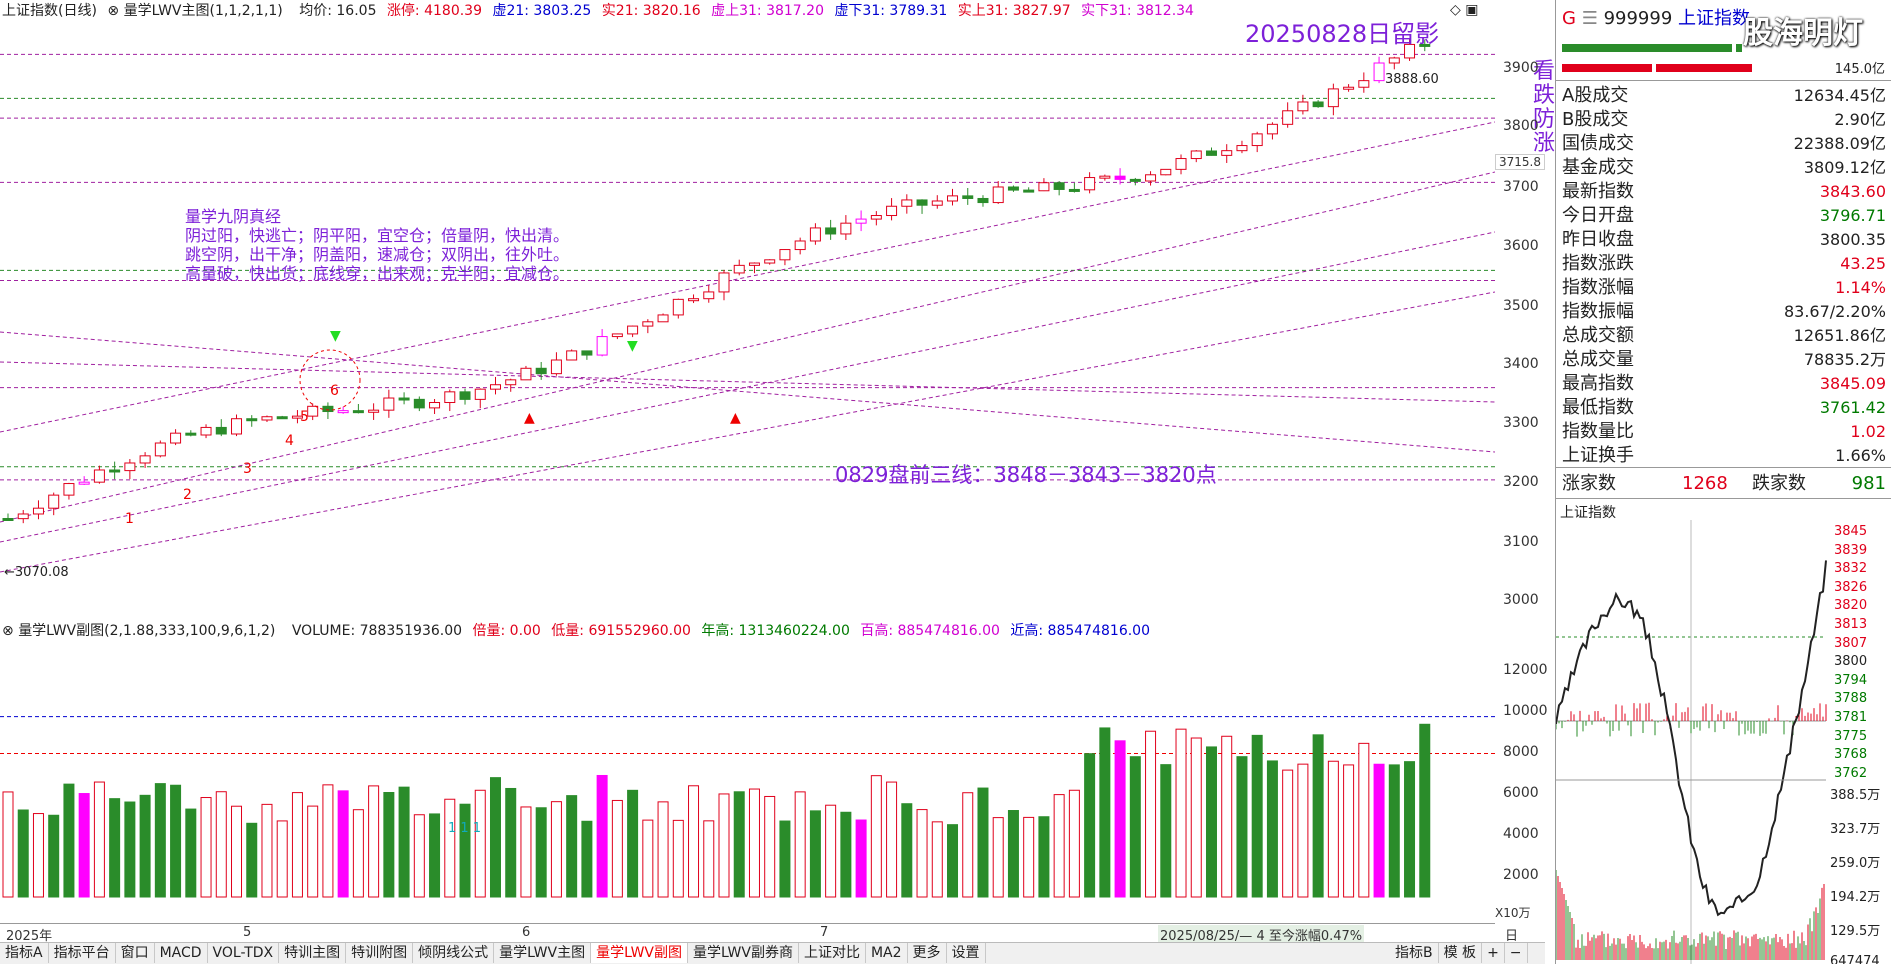 This screenshot has height=964, width=1891. What do you see at coordinates (1726, 360) in the screenshot?
I see `quote-row: 总成交量 78835.2万` at bounding box center [1726, 360].